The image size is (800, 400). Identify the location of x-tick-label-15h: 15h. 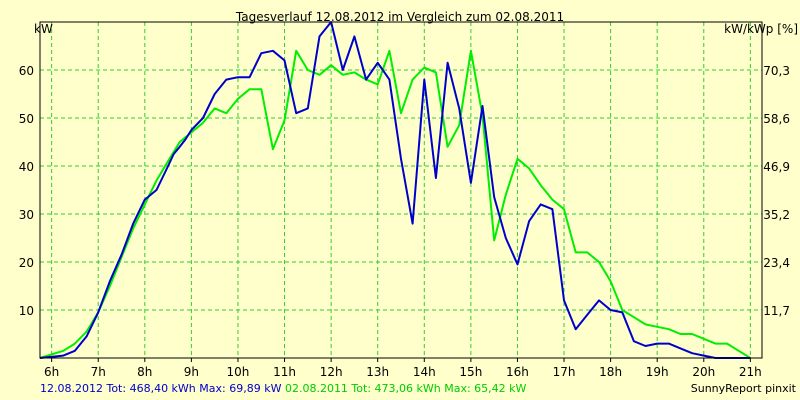
(470, 372).